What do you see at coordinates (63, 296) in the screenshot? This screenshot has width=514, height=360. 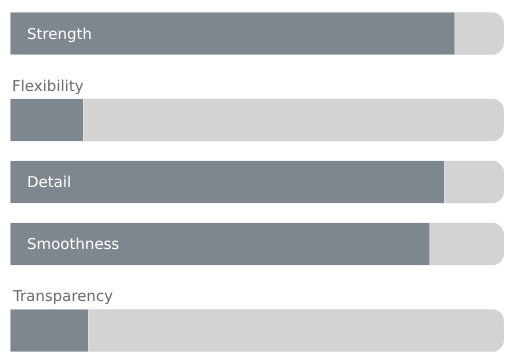 I see `y-tick-label: Transparency` at bounding box center [63, 296].